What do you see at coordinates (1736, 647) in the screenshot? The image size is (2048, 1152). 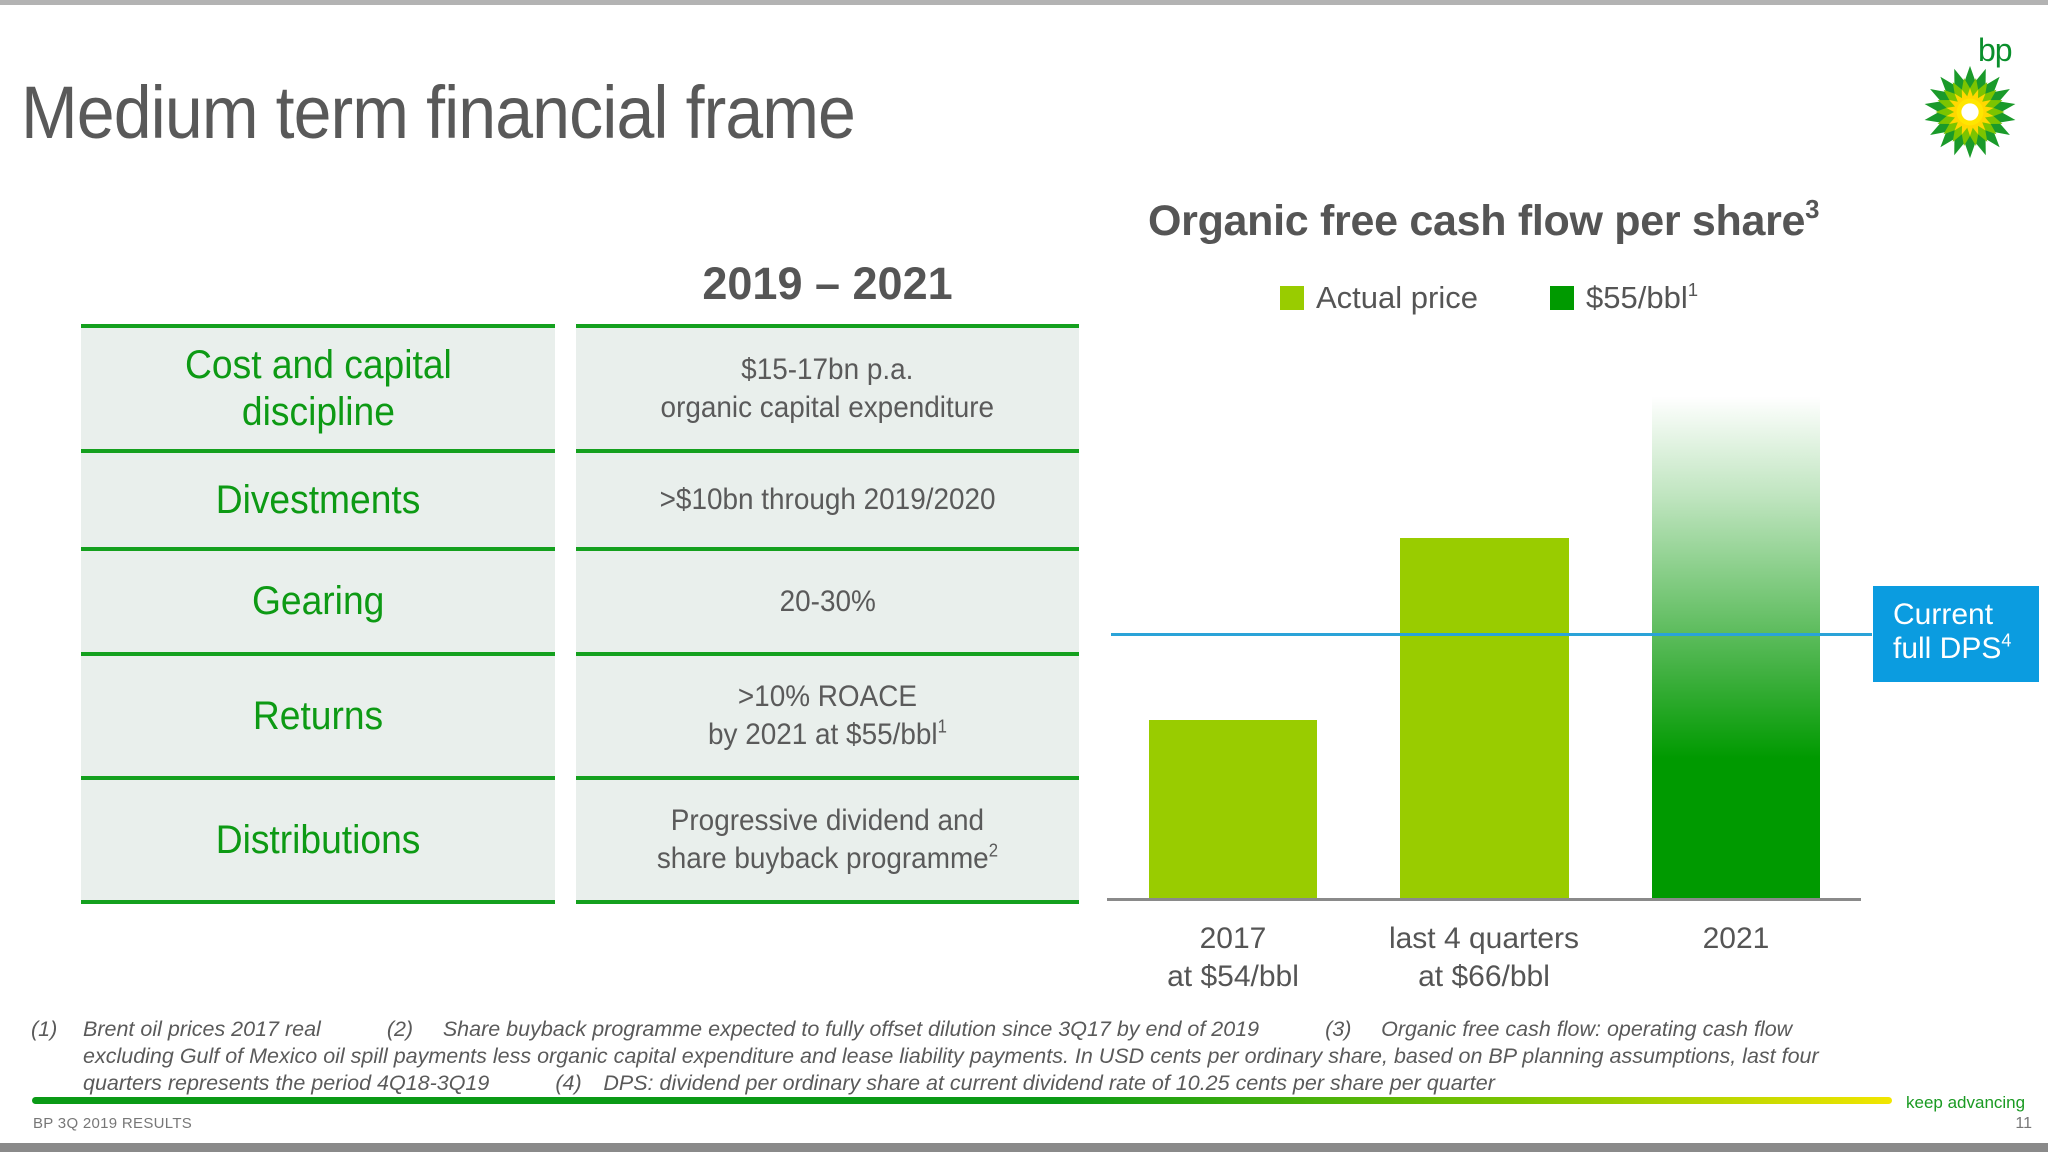 I see `bar-2021` at bounding box center [1736, 647].